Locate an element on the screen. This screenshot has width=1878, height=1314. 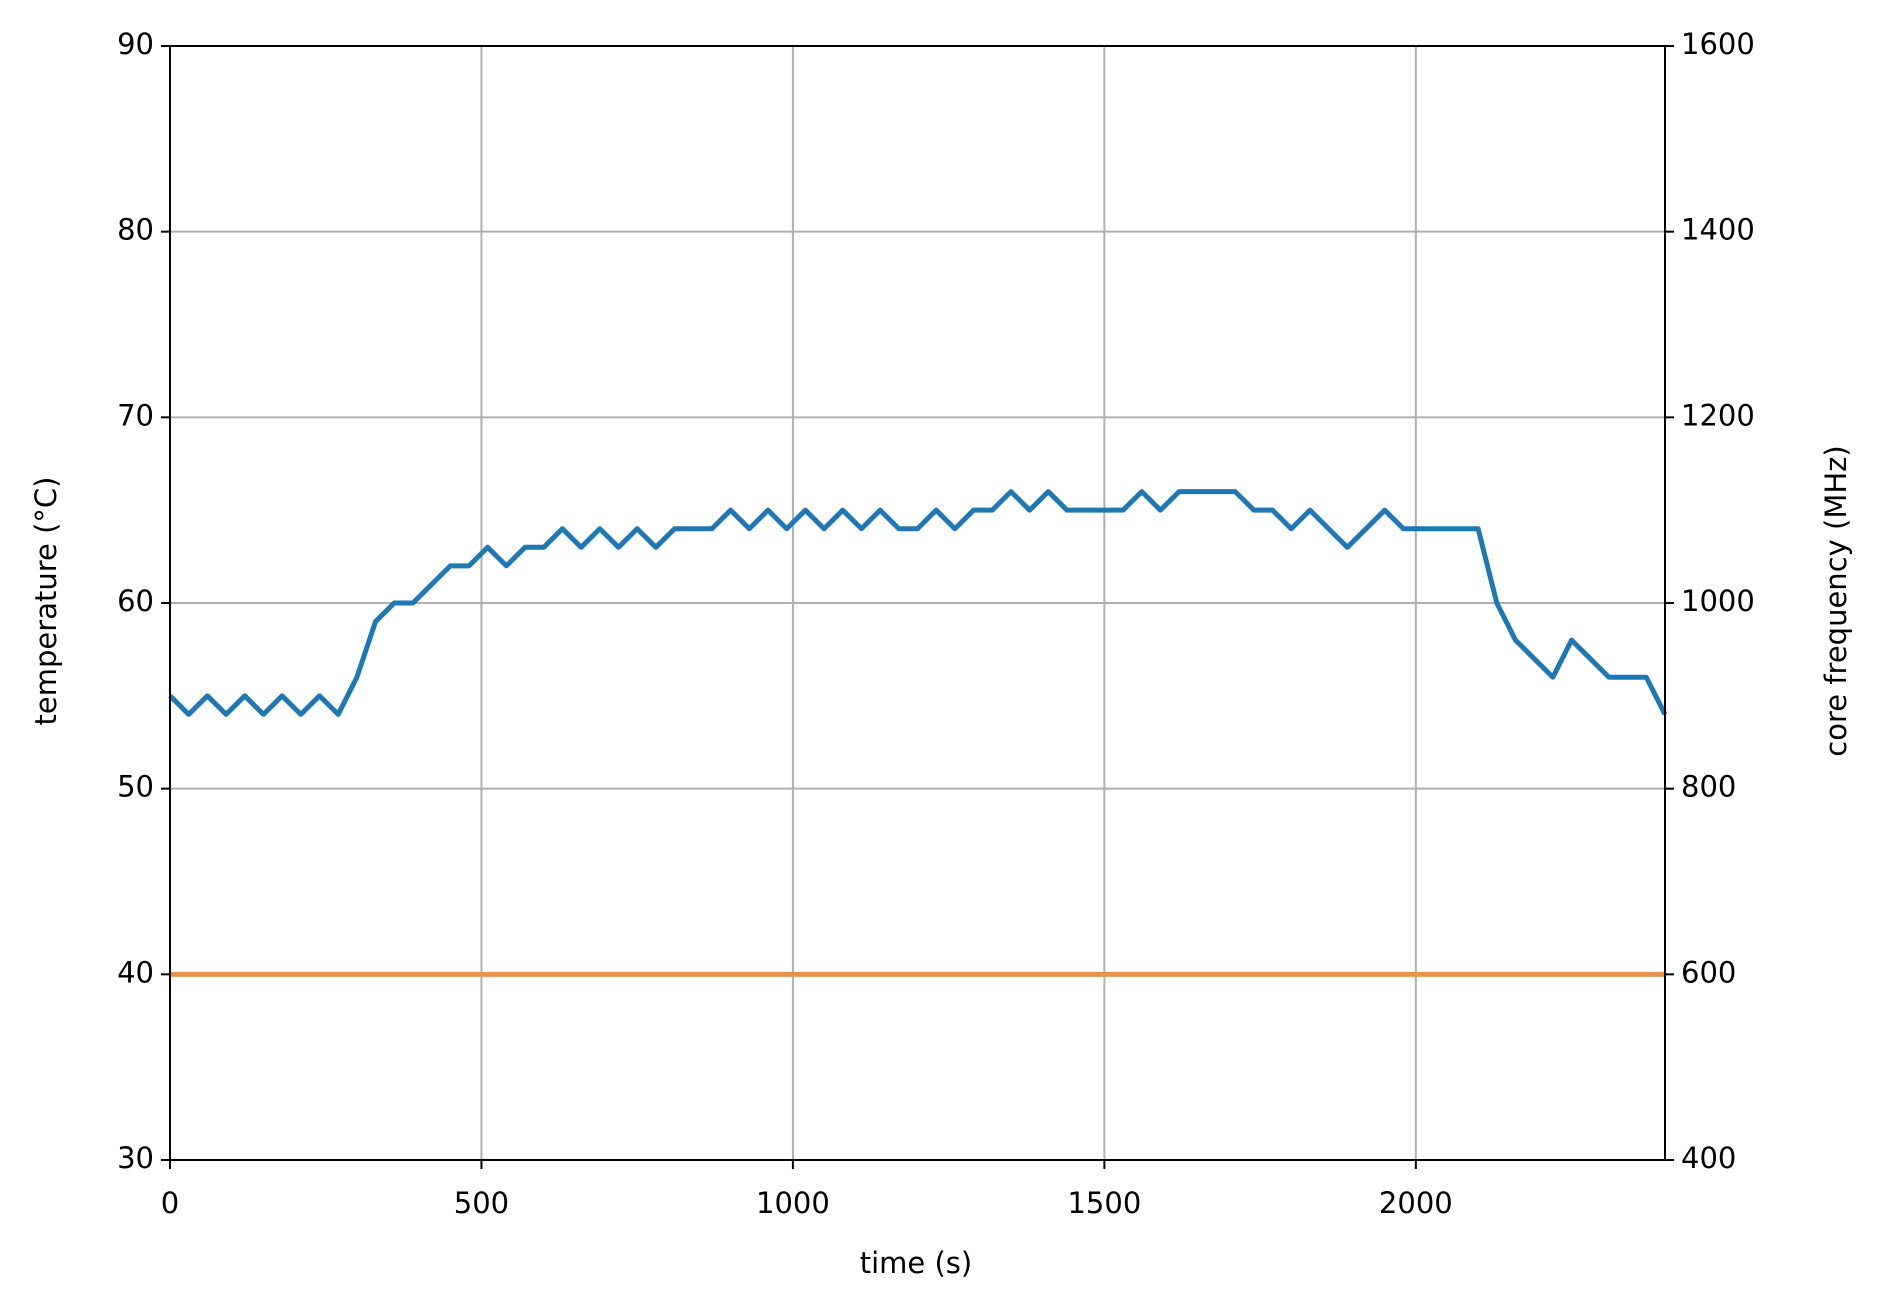
y2-tick-label: 400 is located at coordinates (1708, 1158).